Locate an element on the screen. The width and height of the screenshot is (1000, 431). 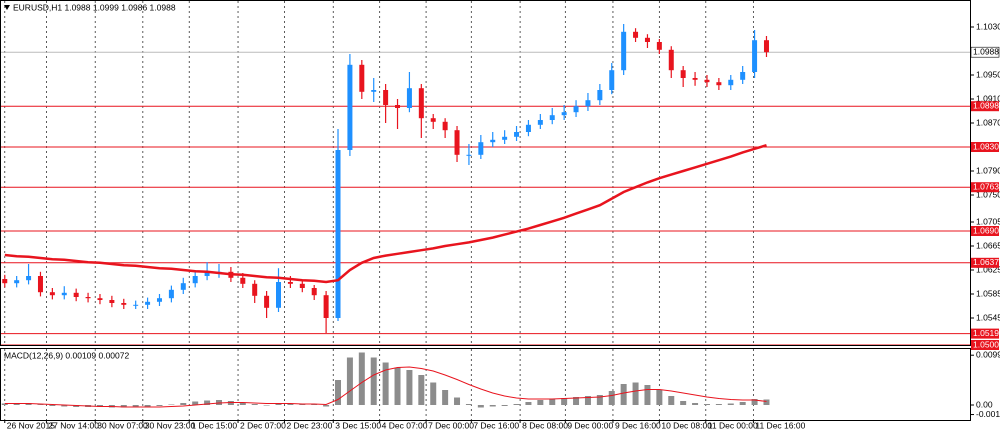
x-tick-label: 2 Dec 23:00 is located at coordinates (309, 425).